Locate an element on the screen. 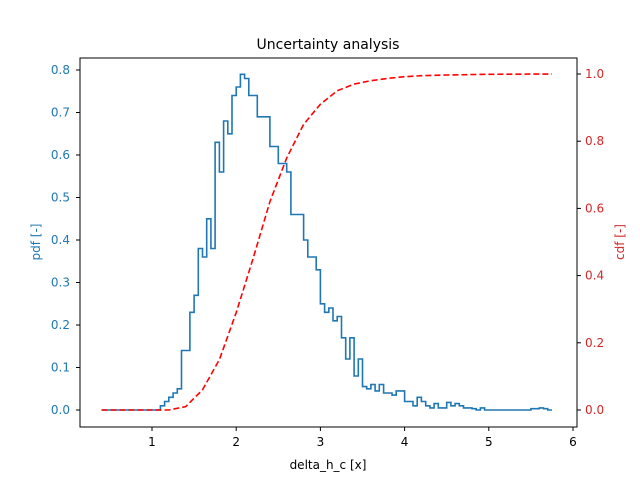  x-tick-label: 3 is located at coordinates (321, 442).